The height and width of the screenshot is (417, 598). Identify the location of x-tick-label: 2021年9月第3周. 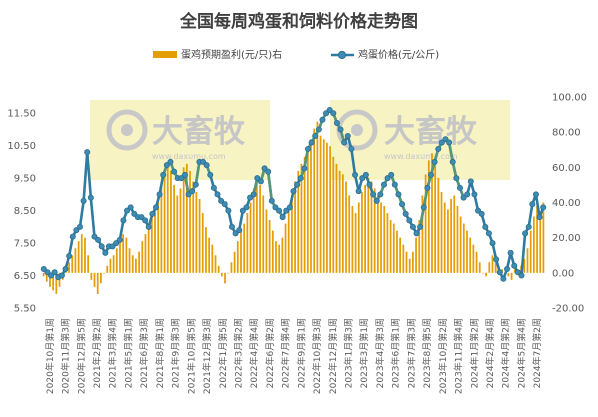
(176, 353).